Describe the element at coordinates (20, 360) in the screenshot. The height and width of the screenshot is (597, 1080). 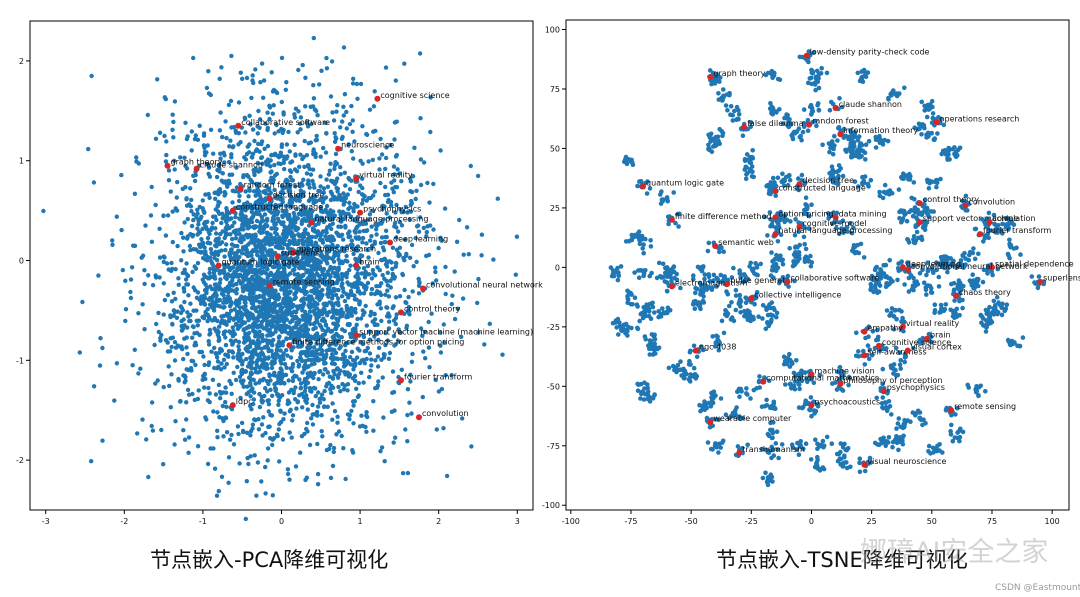
I see `pca-y-tick-label: -1` at that location.